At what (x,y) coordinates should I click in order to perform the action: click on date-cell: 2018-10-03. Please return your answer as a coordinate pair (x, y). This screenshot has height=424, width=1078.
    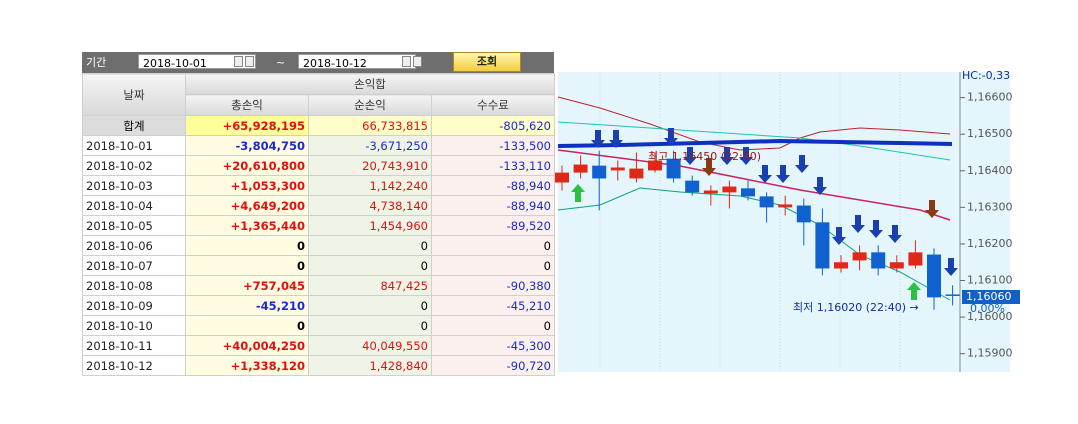
    Looking at the image, I should click on (134, 185).